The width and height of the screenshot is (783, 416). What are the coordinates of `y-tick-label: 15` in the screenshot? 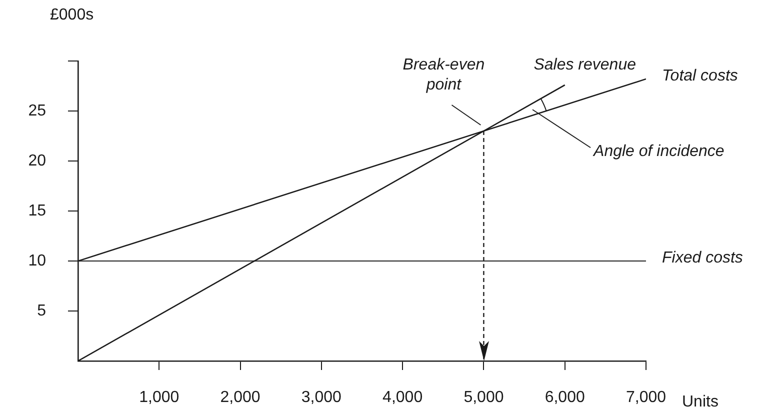 It's located at (37, 211).